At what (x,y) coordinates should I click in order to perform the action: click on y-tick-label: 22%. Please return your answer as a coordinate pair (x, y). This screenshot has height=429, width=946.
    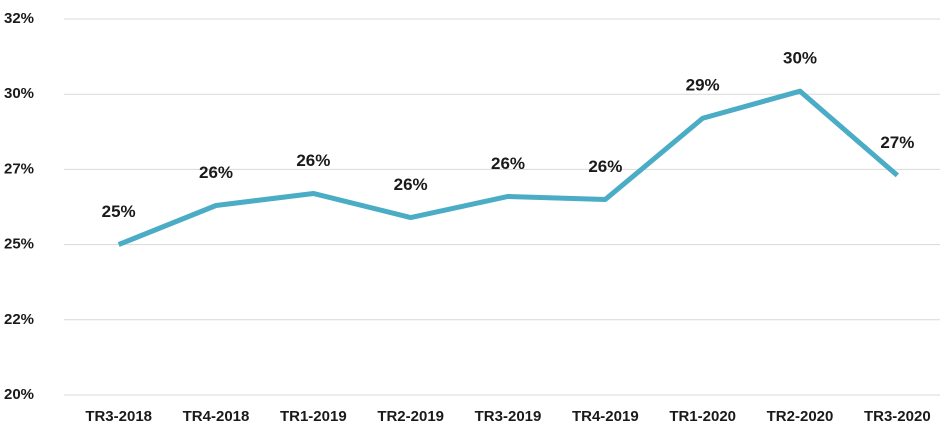
    Looking at the image, I should click on (19, 319).